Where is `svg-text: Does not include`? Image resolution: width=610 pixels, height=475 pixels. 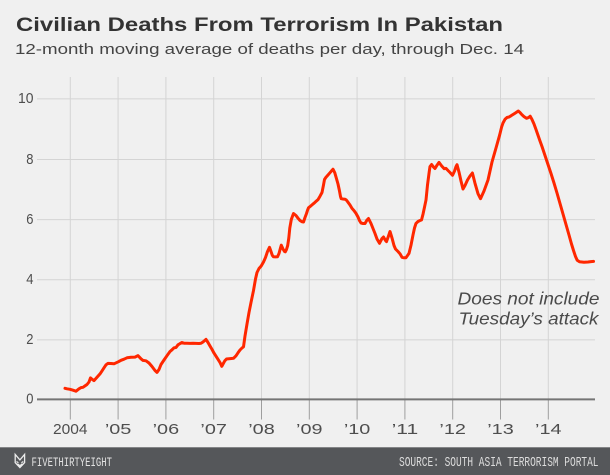 svg-text: Does not include is located at coordinates (529, 299).